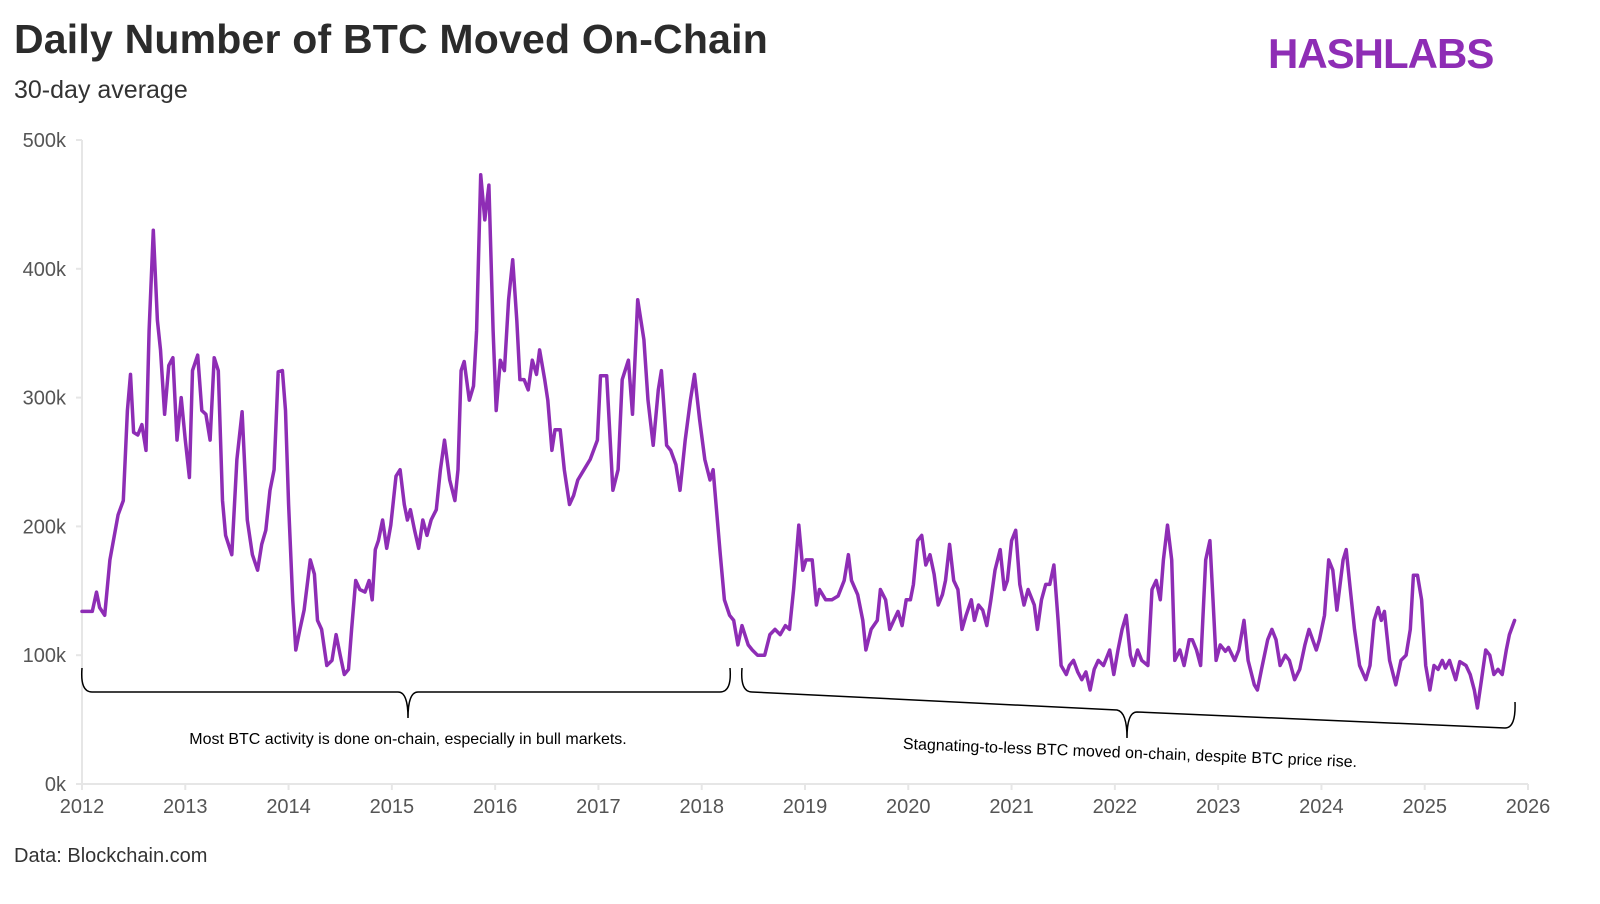 This screenshot has width=1600, height=904. Describe the element at coordinates (56, 785) in the screenshot. I see `y-tick-label: 0k` at that location.